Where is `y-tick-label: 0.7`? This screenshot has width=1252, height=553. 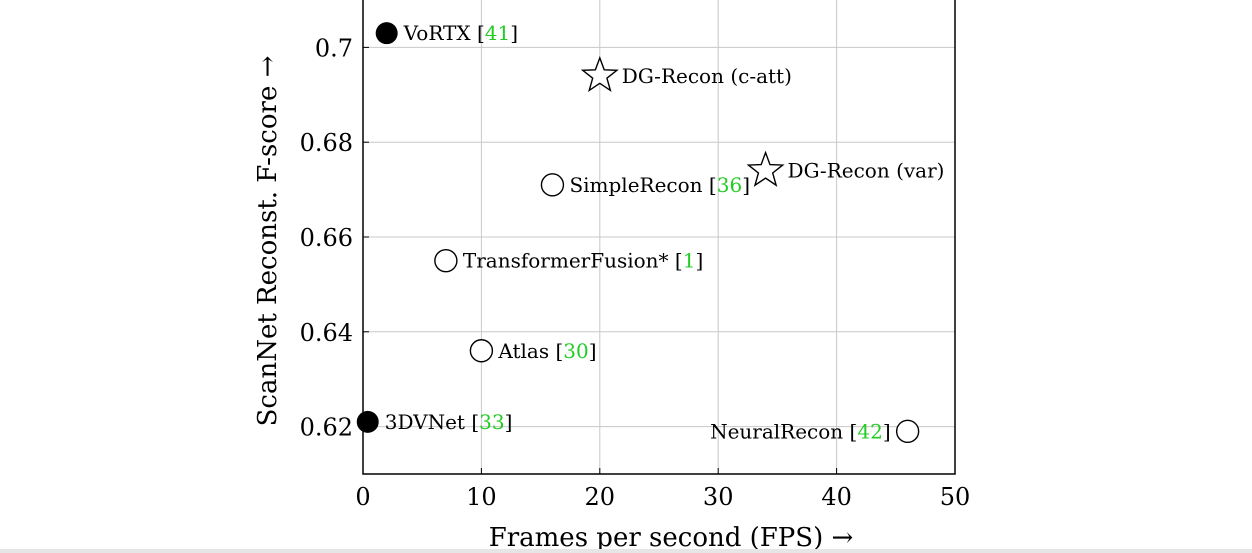
y-tick-label: 0.7 is located at coordinates (334, 48).